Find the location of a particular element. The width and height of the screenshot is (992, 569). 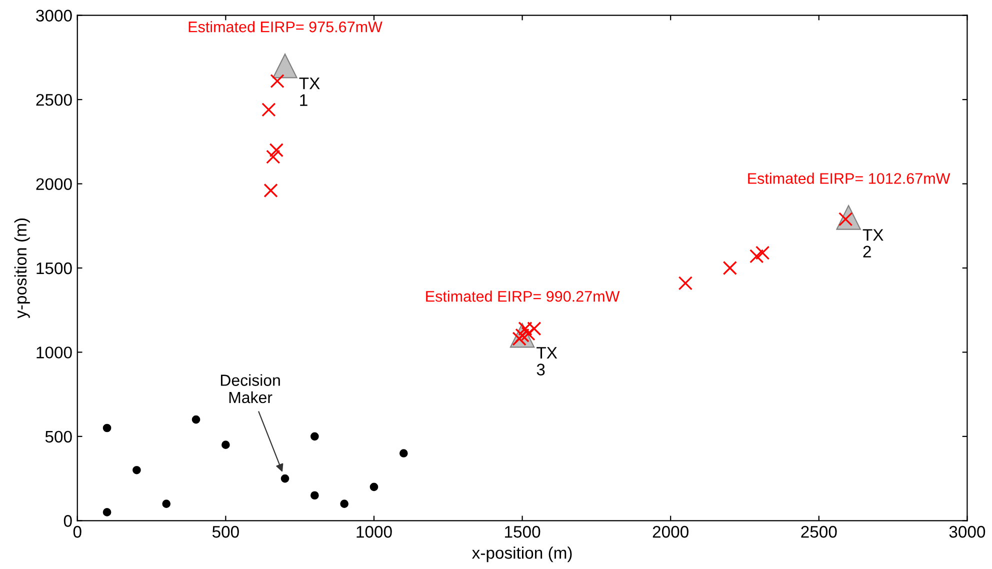

x-tick-label: 1500 is located at coordinates (522, 532).